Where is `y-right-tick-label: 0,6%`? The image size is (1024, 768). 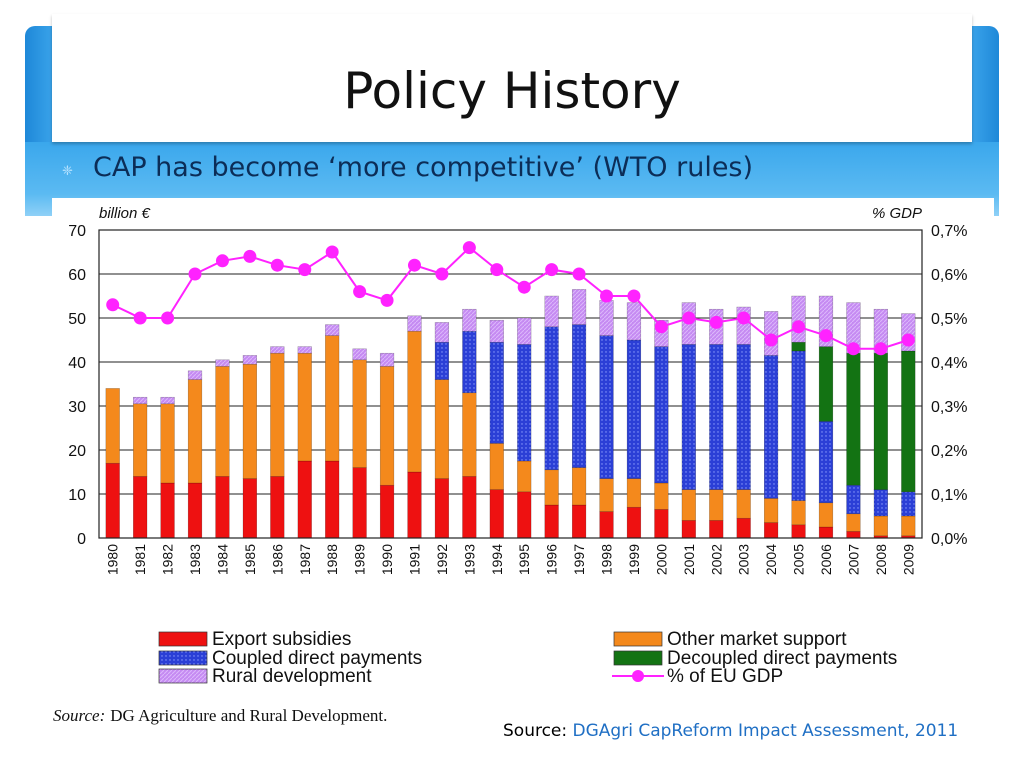 y-right-tick-label: 0,6% is located at coordinates (949, 275).